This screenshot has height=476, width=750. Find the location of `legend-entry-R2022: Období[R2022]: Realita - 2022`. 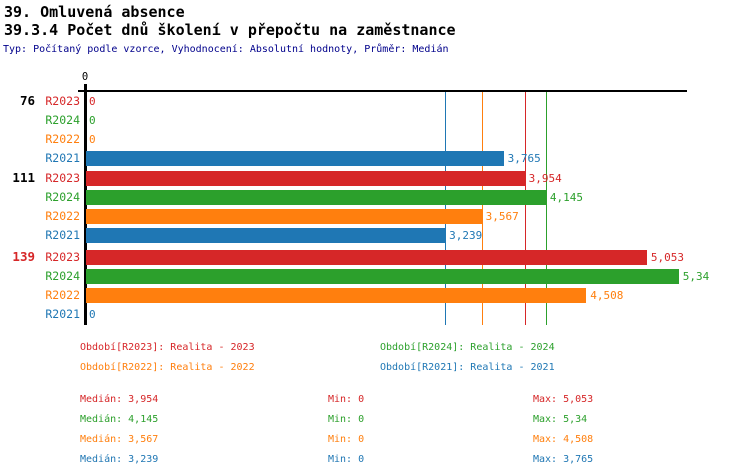

legend-entry-R2022: Období[R2022]: Realita - 2022 is located at coordinates (167, 367).